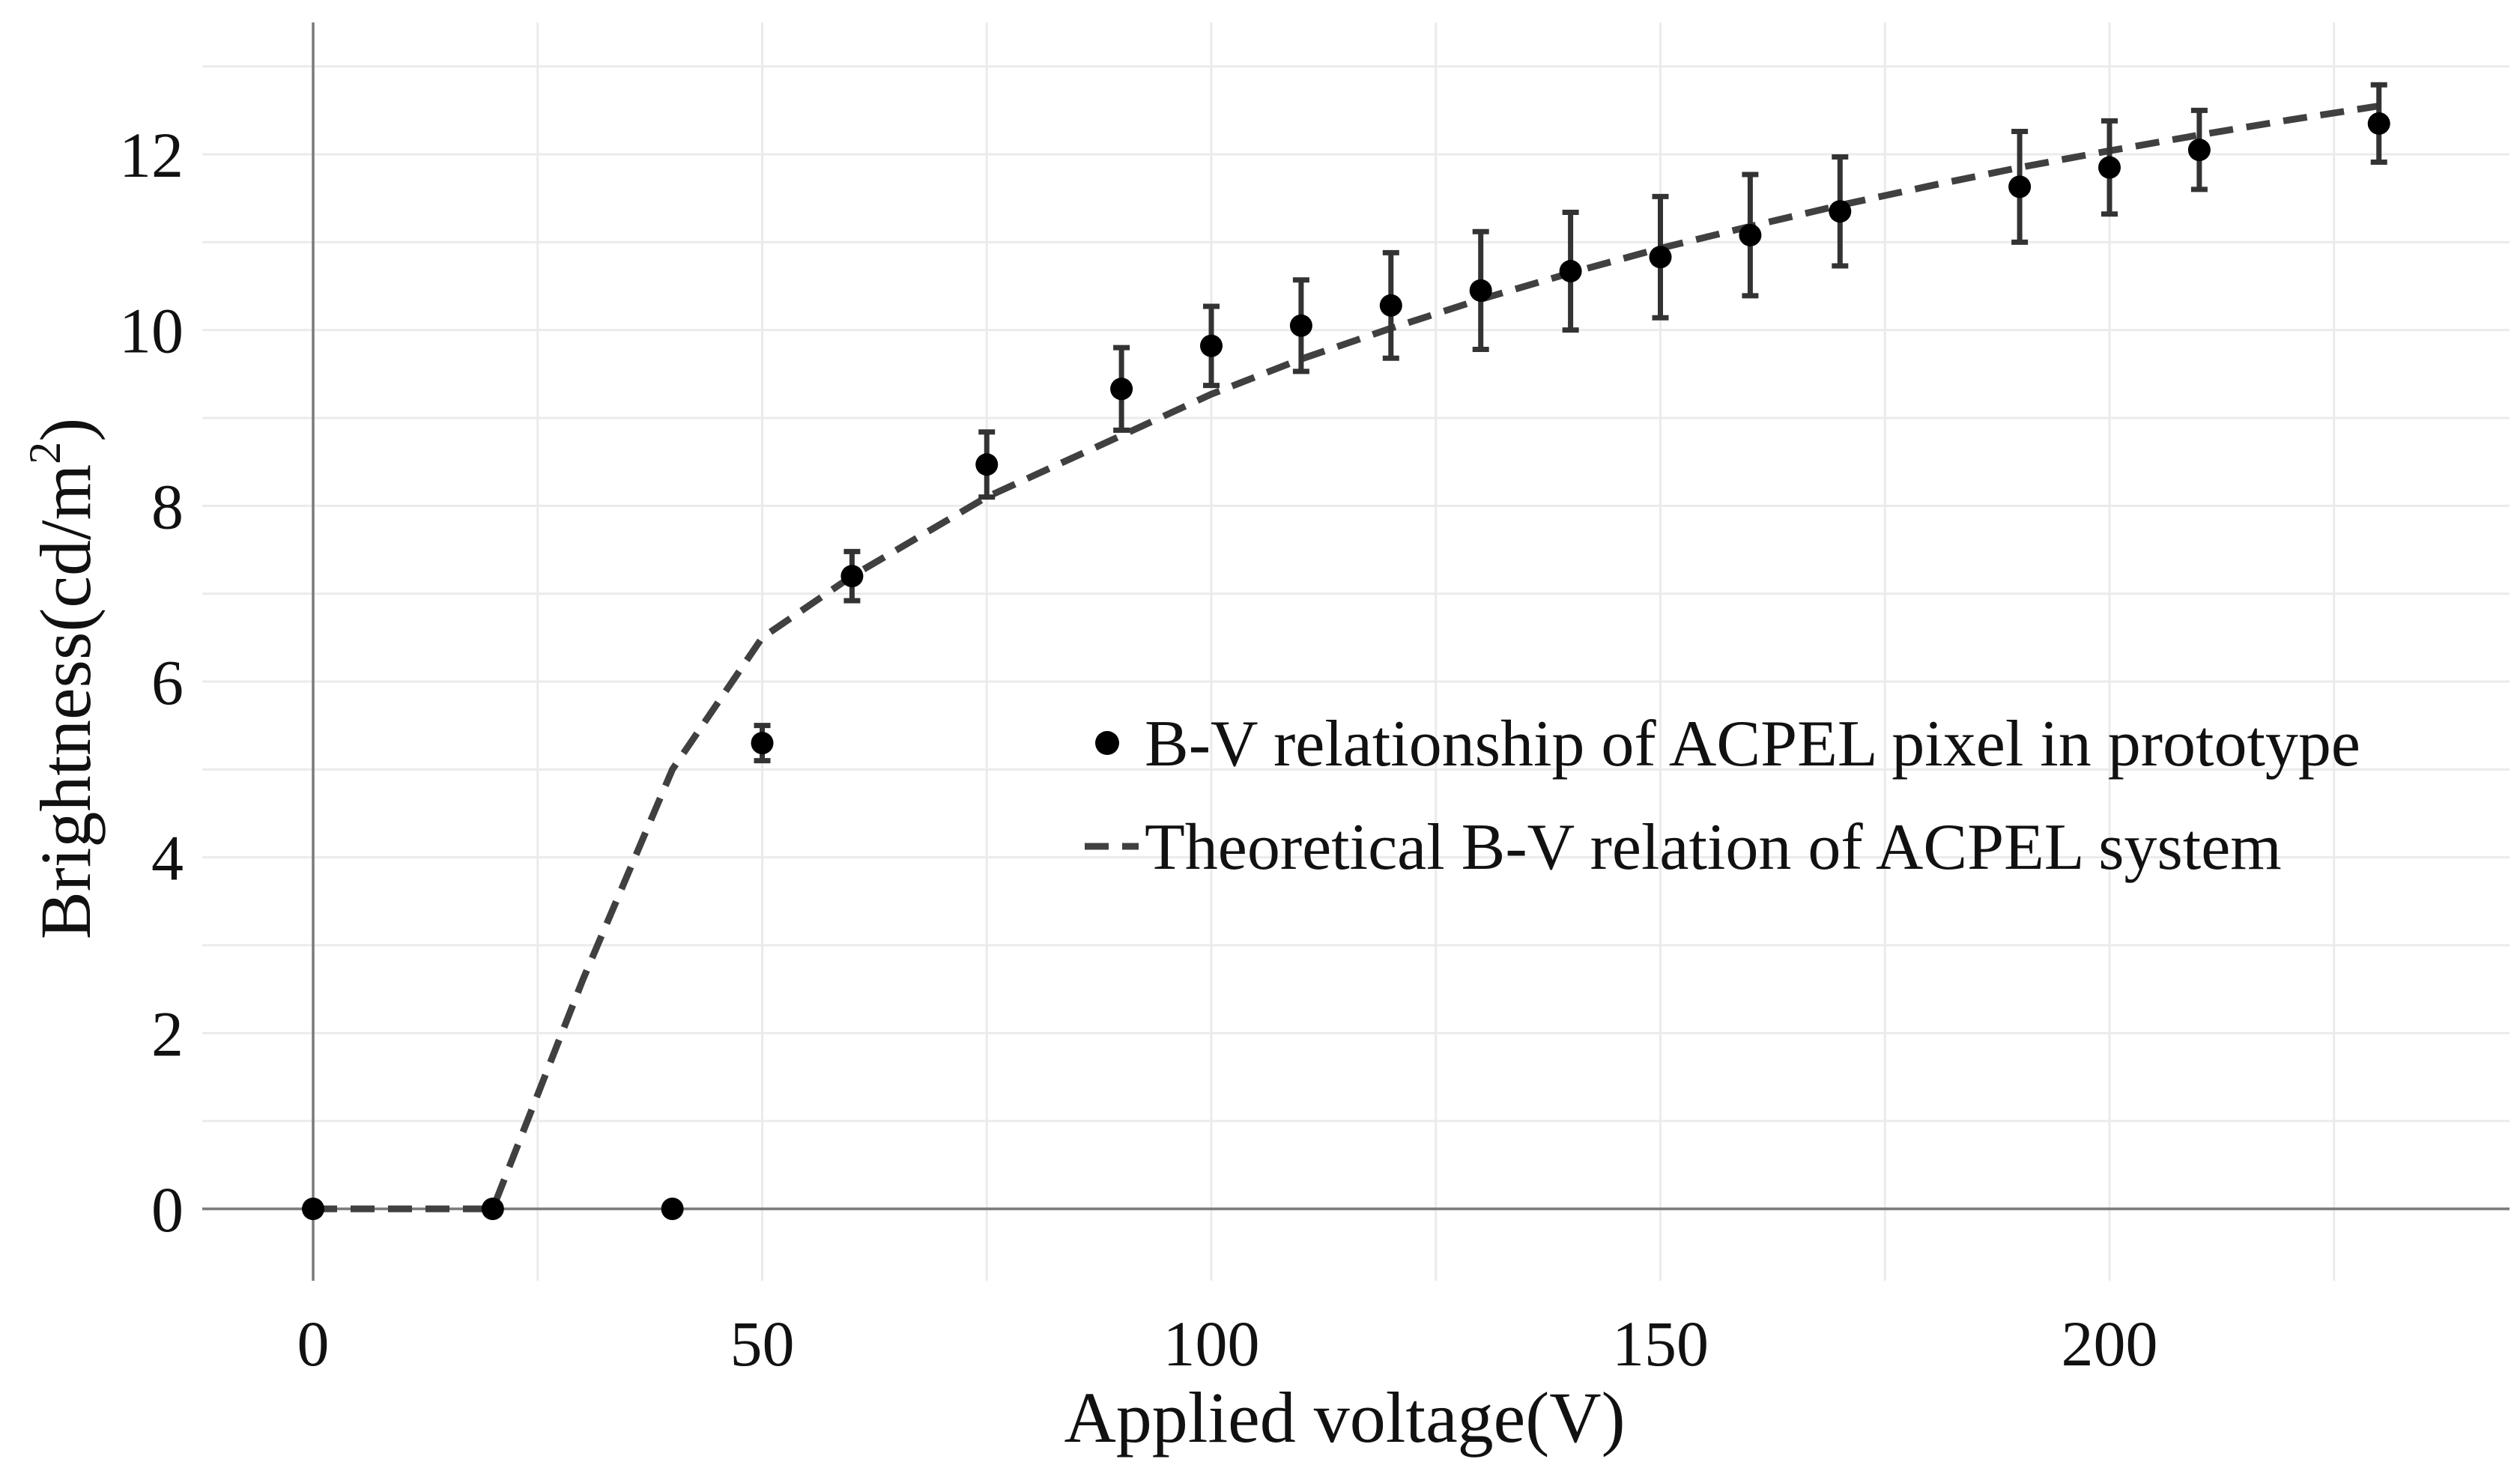 This screenshot has height=1468, width=2520. What do you see at coordinates (167, 506) in the screenshot?
I see `y-tick-label: 8` at bounding box center [167, 506].